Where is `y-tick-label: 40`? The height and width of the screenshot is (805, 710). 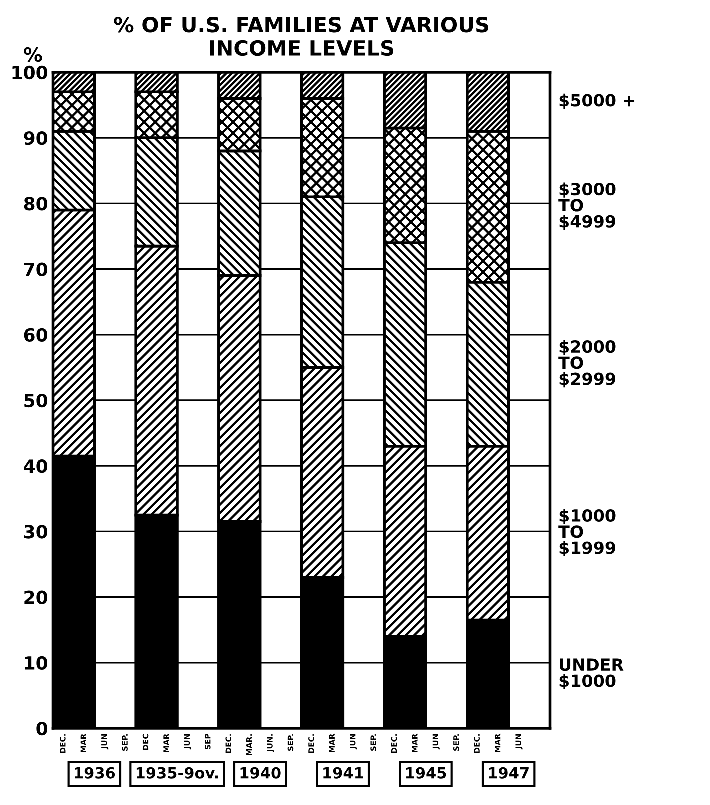
y-tick-label: 40 is located at coordinates (36, 467).